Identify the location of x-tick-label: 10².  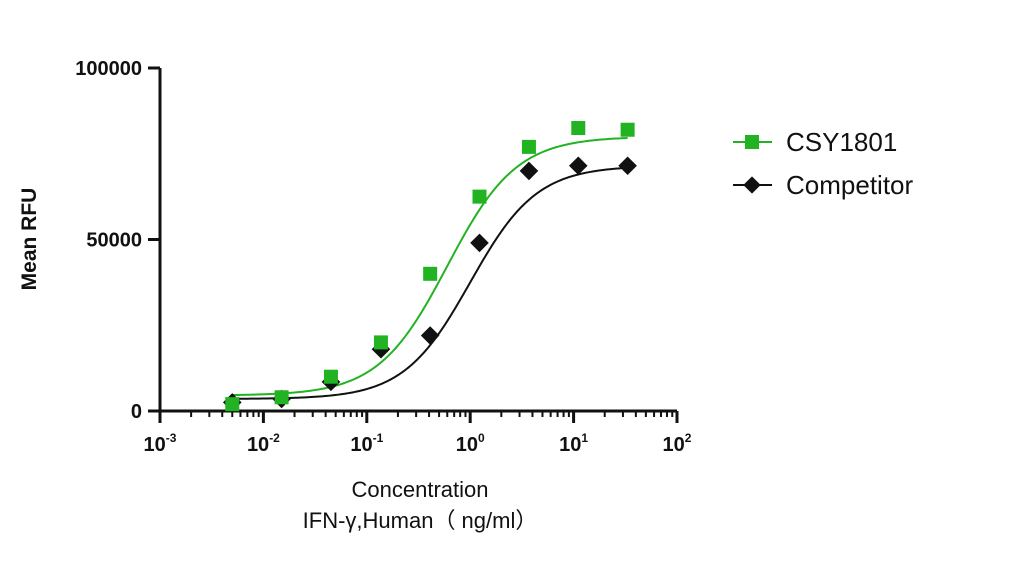
(677, 443).